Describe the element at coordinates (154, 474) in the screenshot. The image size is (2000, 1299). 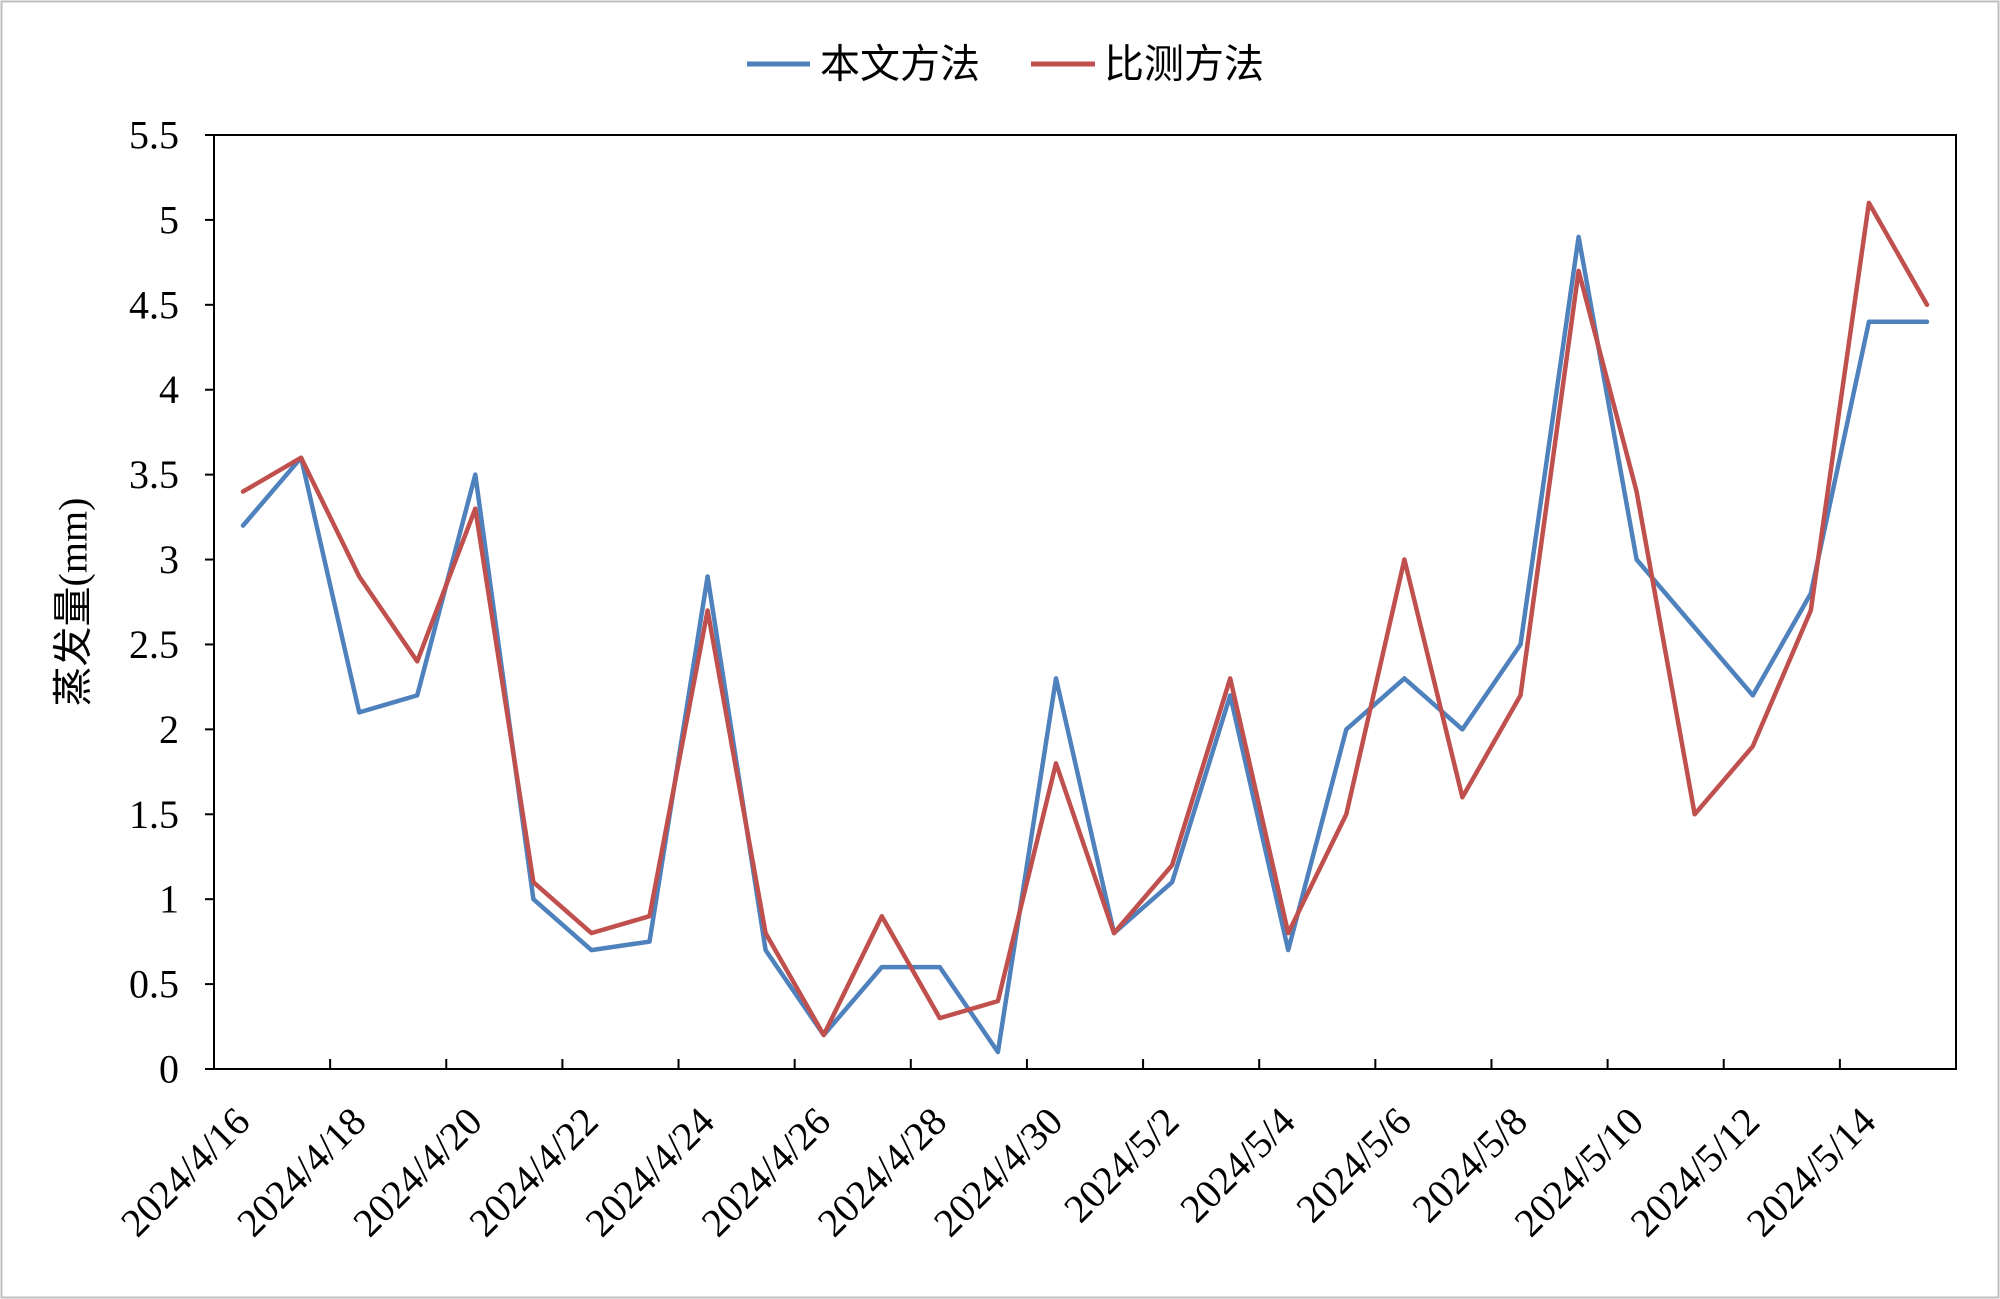
I see `y-tick-label: 3.5` at that location.